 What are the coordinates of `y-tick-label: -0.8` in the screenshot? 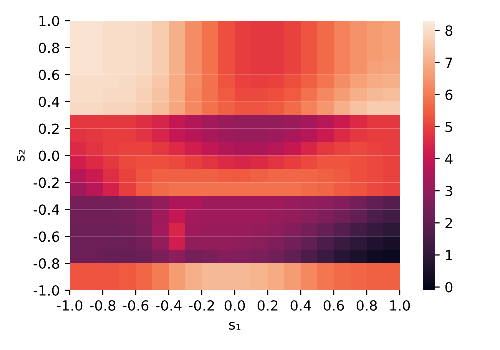 It's located at (47, 264).